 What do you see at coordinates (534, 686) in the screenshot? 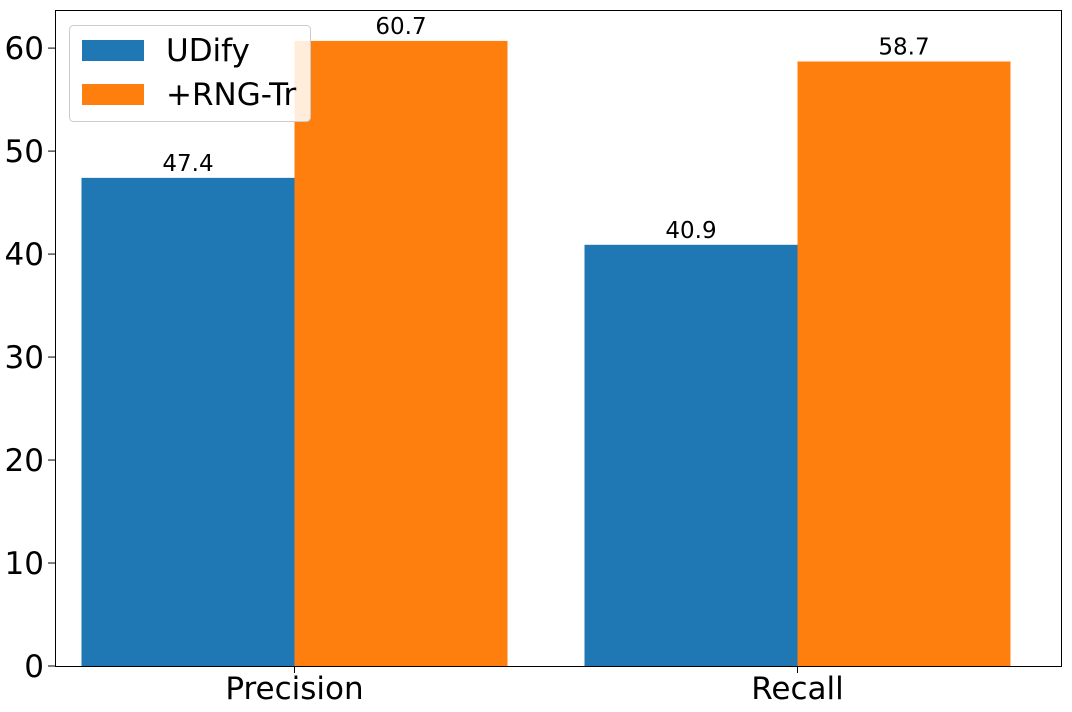
I see `x-axis-ticks: Precision Recall` at bounding box center [534, 686].